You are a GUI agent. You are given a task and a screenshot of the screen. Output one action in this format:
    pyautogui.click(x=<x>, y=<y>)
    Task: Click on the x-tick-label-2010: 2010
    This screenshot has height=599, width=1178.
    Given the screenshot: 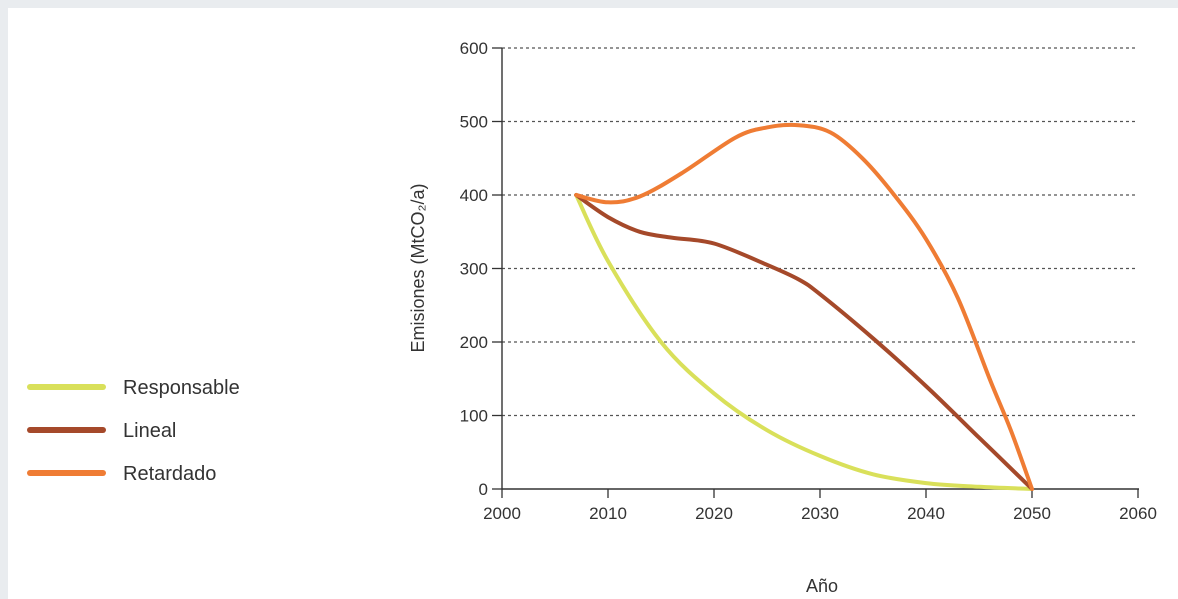 What is the action you would take?
    pyautogui.click(x=608, y=513)
    